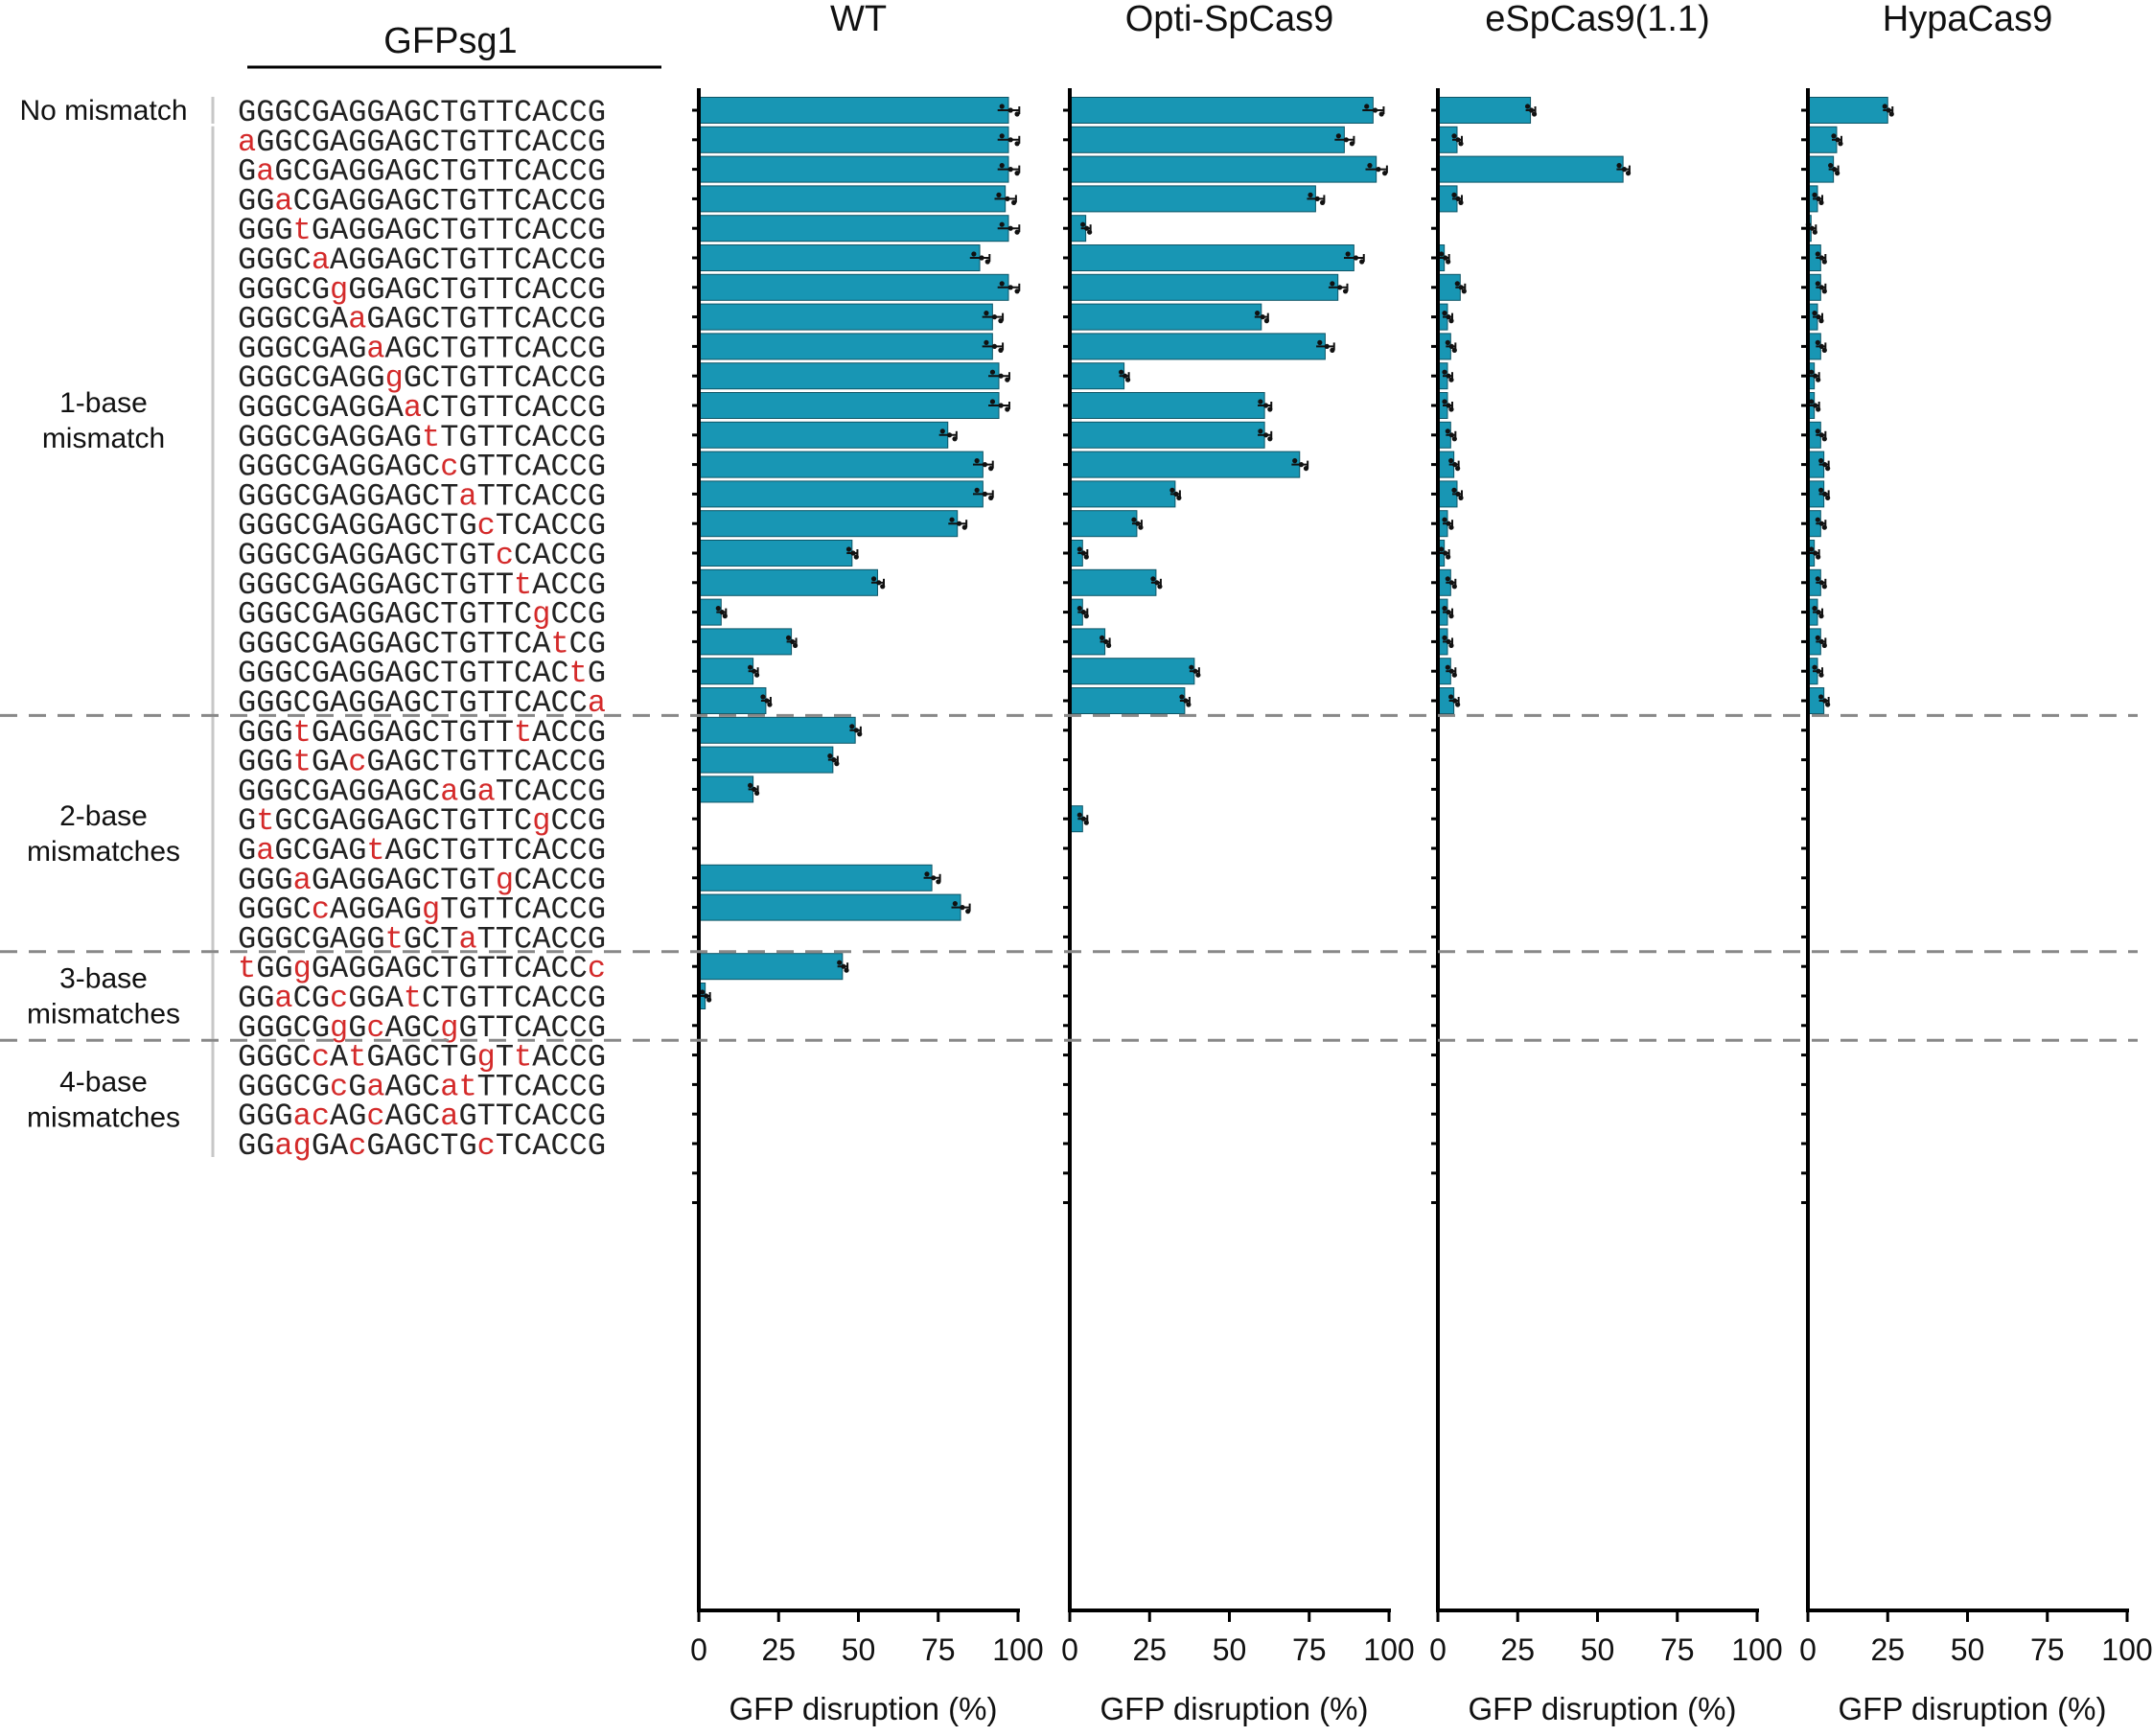  What do you see at coordinates (422, 674) in the screenshot?
I see `sequence-label: GGGCGAGGAGCTGTTCACtG` at bounding box center [422, 674].